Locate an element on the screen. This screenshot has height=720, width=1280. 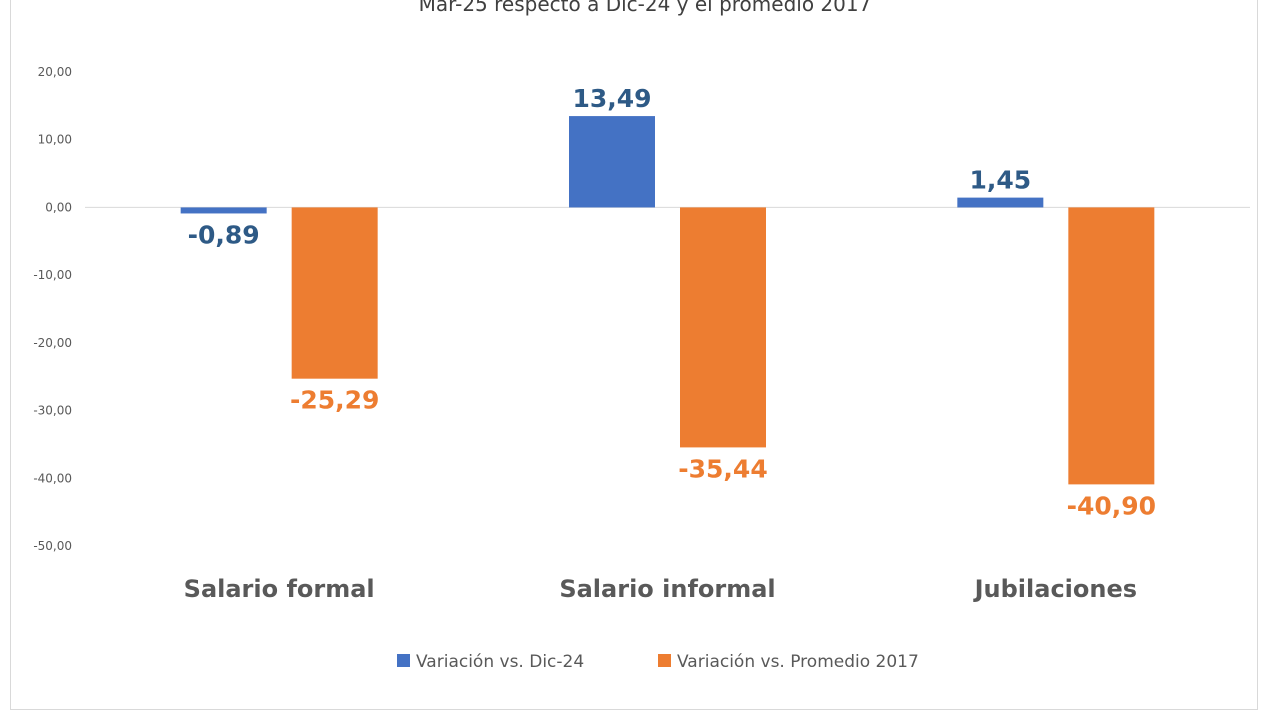
y-tick-label: -20,00 is located at coordinates (52, 343).